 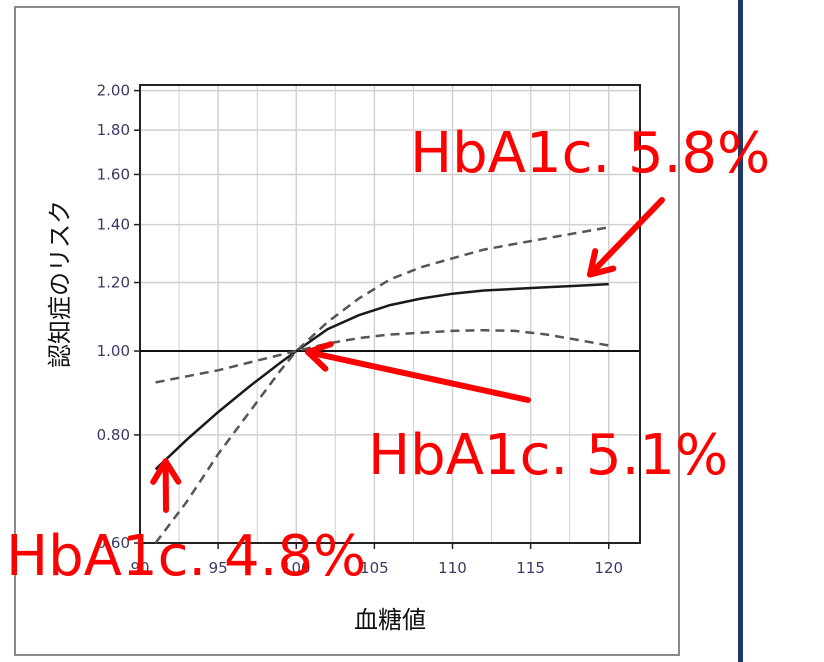 I want to click on x-tick-label: 100, so click(x=296, y=568).